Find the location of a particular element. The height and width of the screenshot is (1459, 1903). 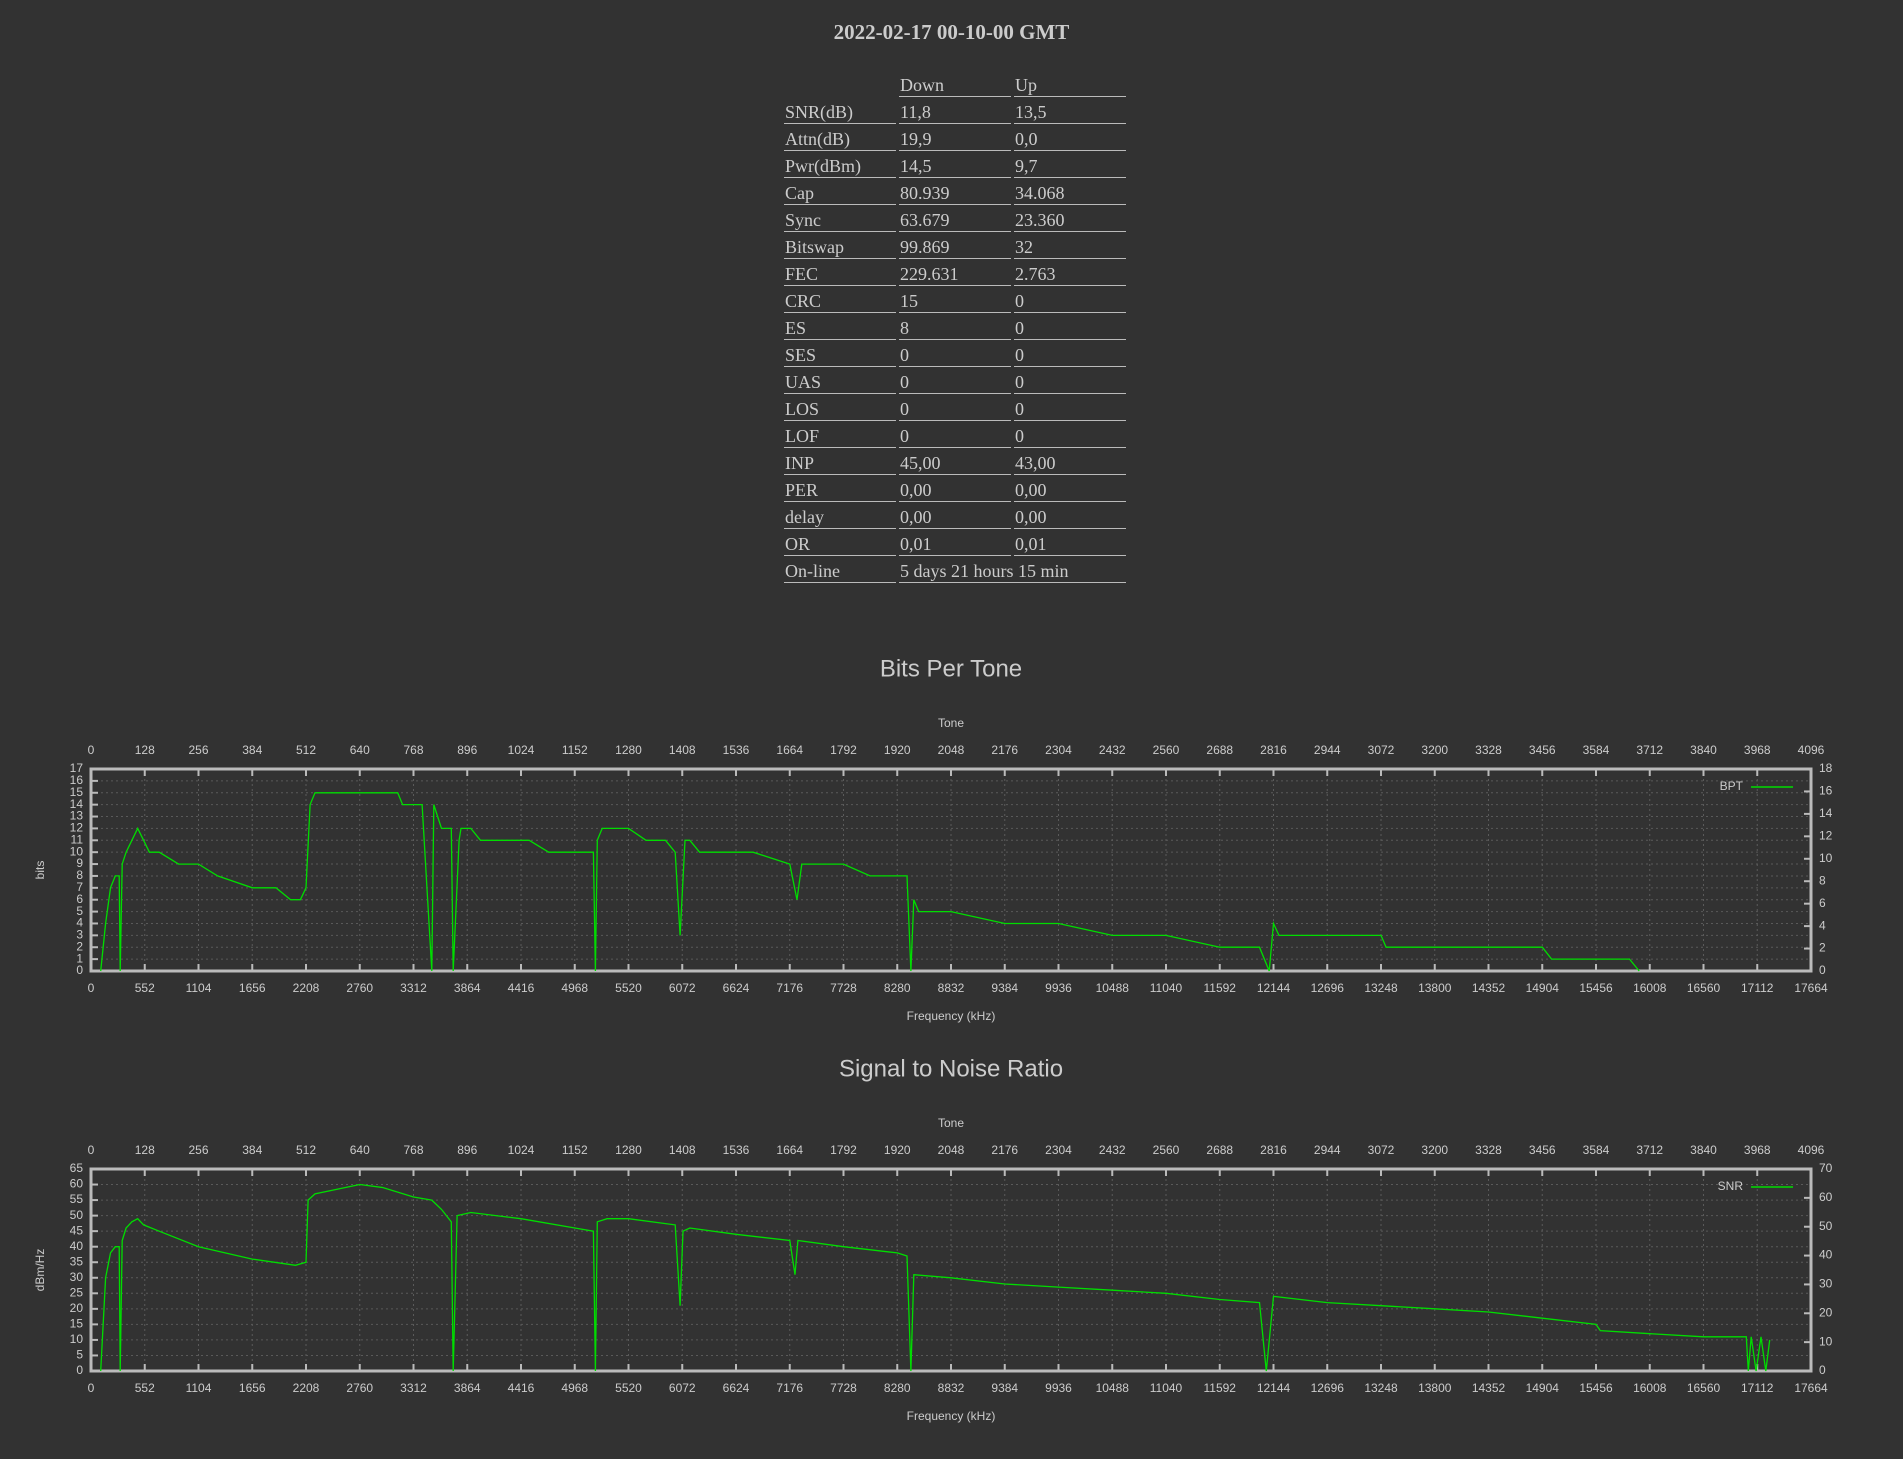

cell: 19,9 is located at coordinates (955, 137).